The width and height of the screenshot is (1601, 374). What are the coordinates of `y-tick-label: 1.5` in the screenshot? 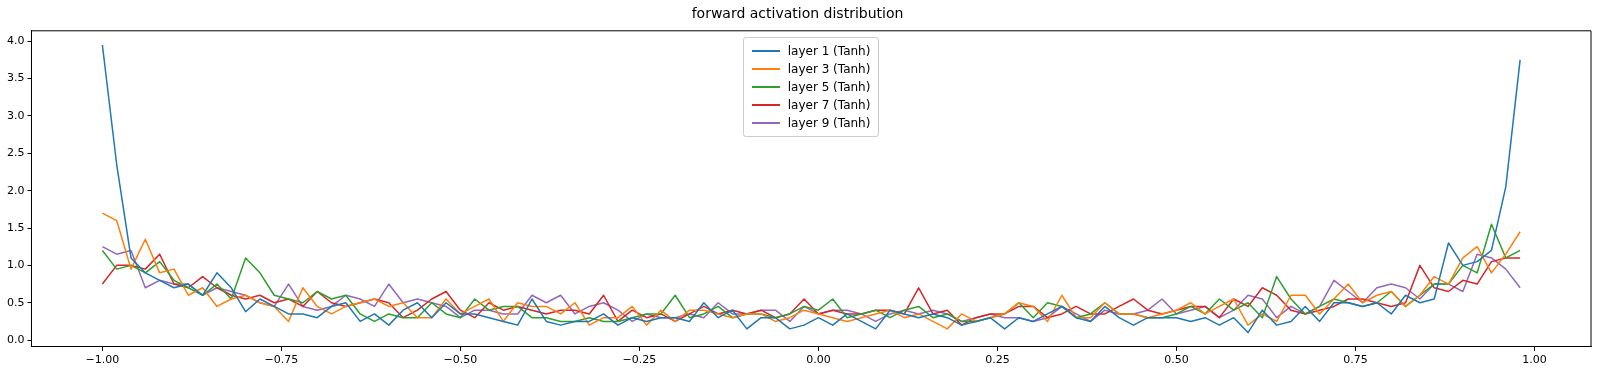 It's located at (15, 227).